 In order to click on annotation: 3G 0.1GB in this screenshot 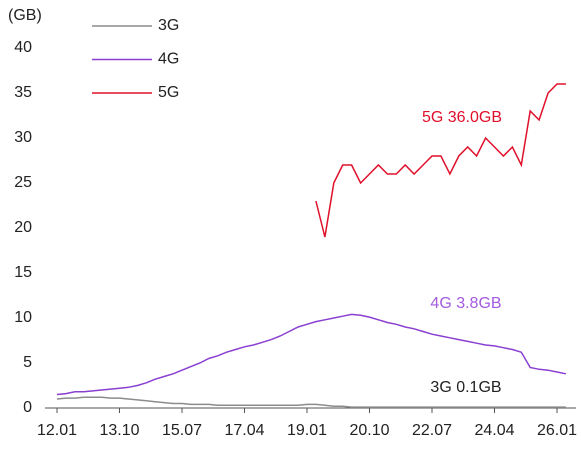, I will do `click(465, 387)`.